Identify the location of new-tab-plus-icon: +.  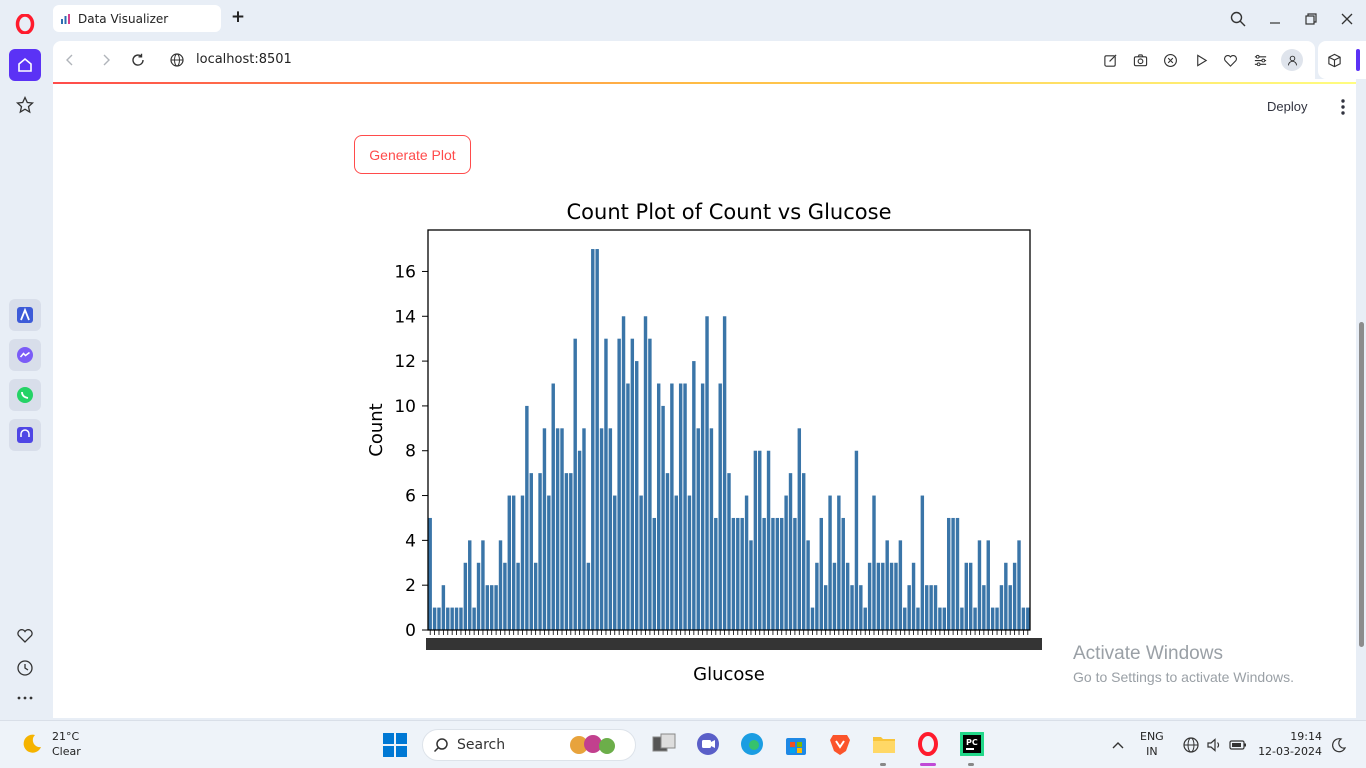
(238, 17).